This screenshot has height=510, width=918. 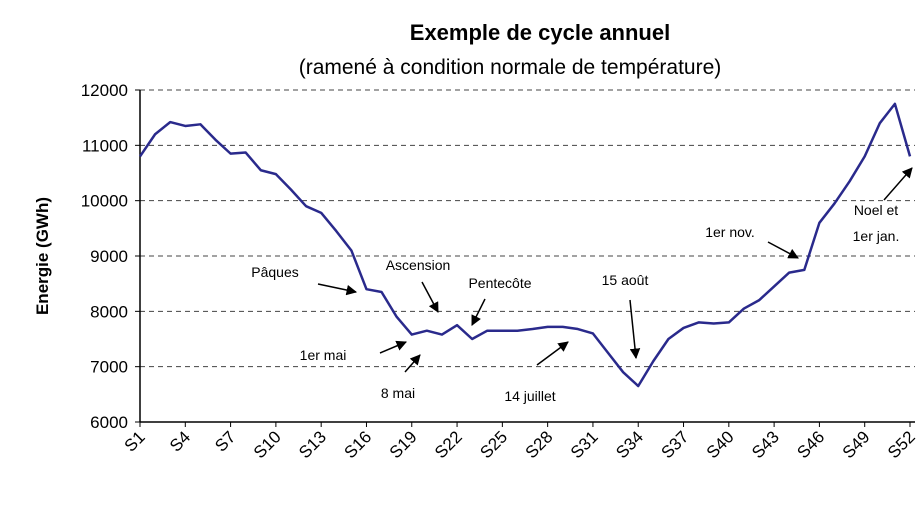 What do you see at coordinates (109, 256) in the screenshot?
I see `y-tick-label: 9000` at bounding box center [109, 256].